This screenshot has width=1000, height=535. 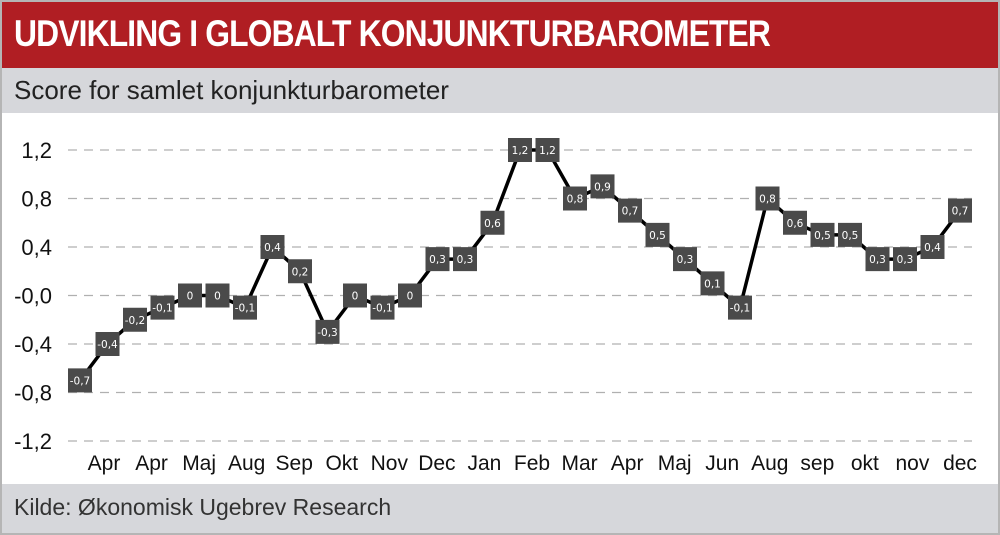 I want to click on x-category-label: Nov, so click(x=390, y=463).